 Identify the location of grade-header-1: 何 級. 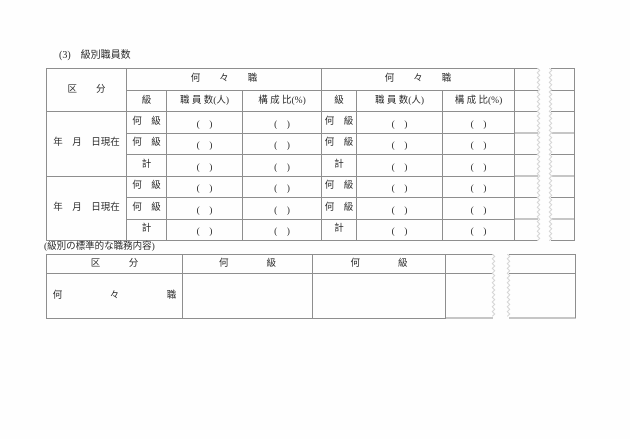
(247, 264).